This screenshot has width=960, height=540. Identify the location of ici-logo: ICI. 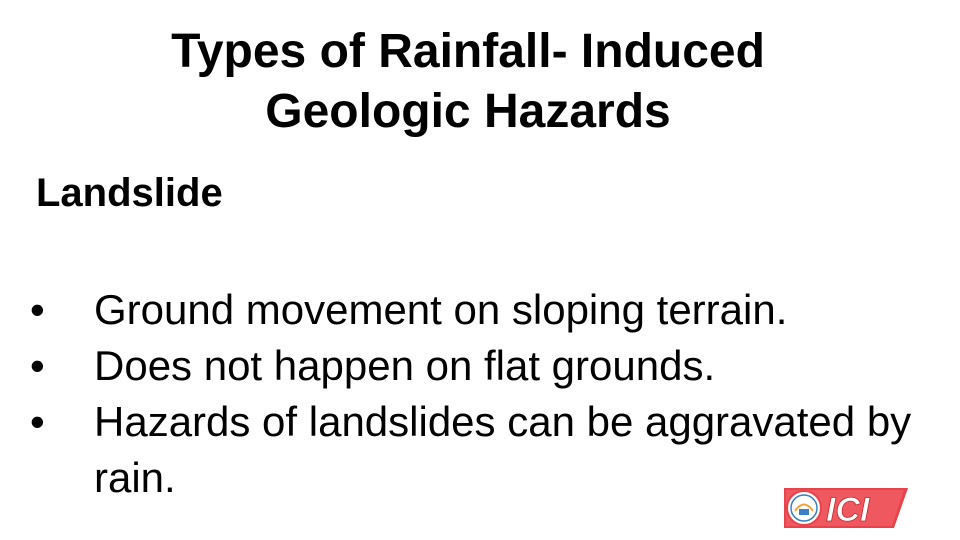
(846, 508).